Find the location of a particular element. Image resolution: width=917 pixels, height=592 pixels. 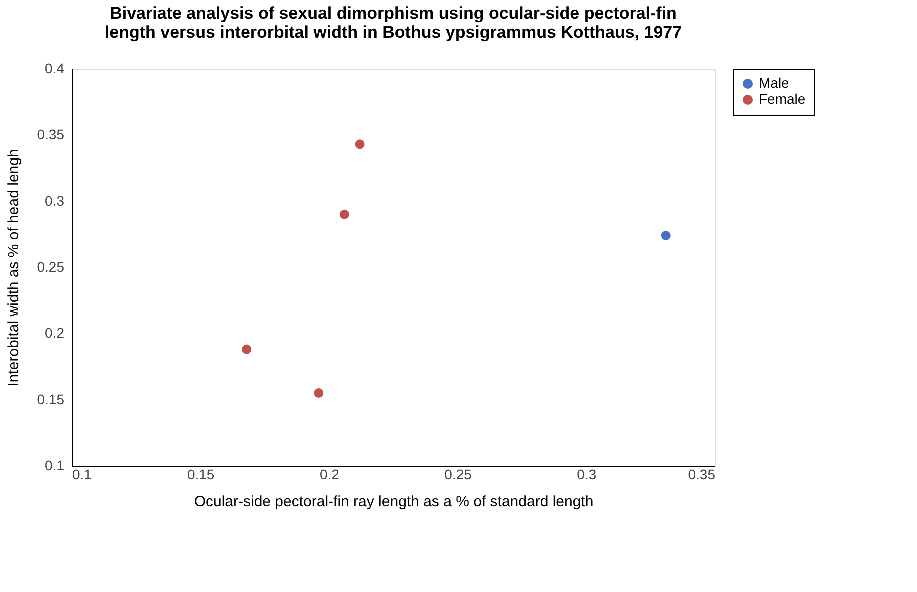

x-tick-label: 0.35 is located at coordinates (702, 474).